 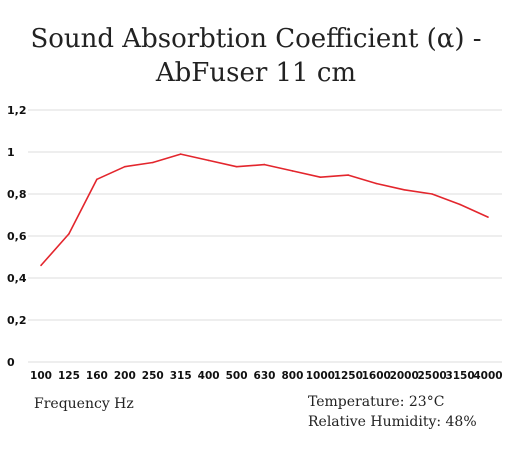 What do you see at coordinates (17, 194) in the screenshot?
I see `y-tick-label: 0,8` at bounding box center [17, 194].